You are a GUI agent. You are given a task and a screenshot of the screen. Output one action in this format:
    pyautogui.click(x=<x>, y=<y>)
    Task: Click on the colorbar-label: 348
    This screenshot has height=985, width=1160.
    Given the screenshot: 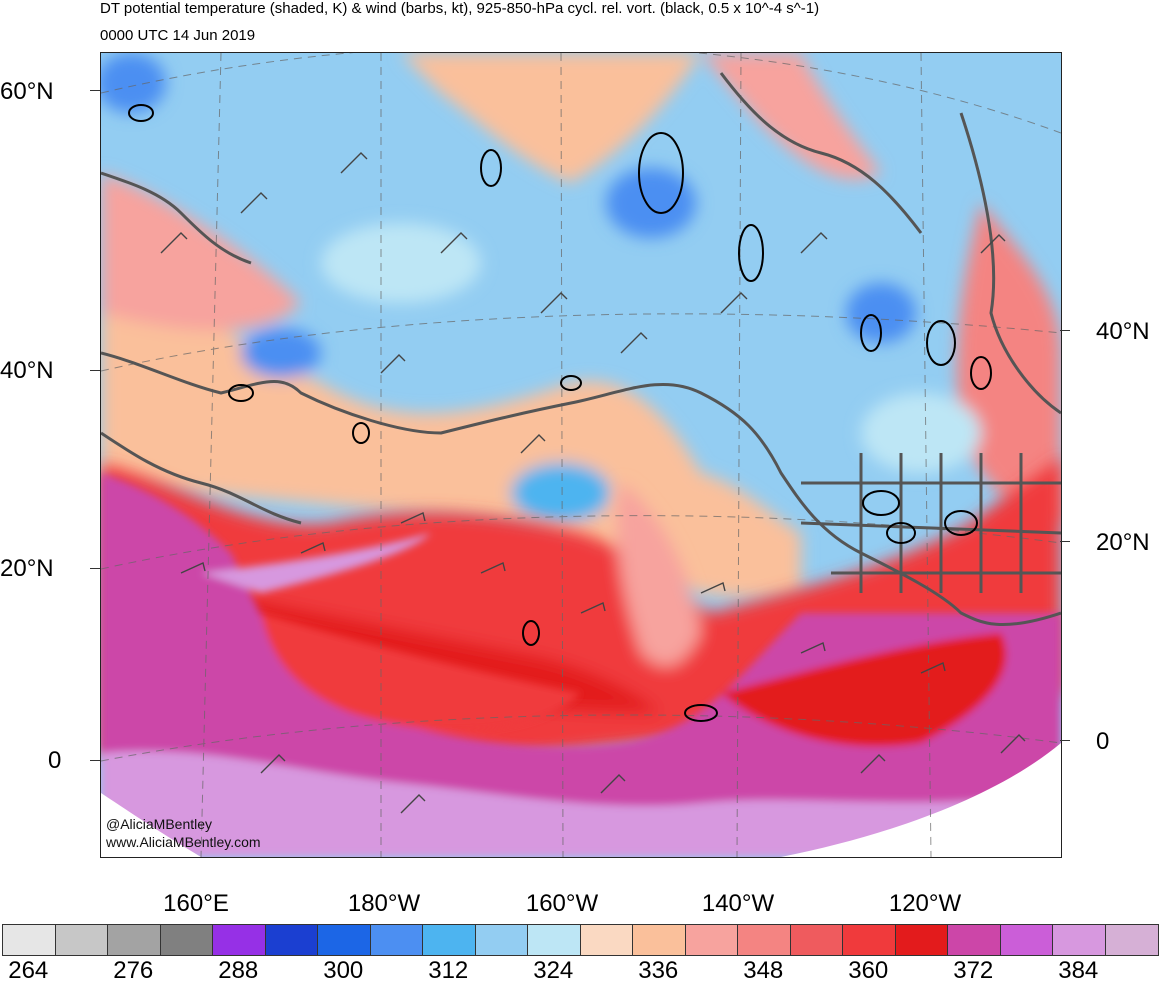 What is the action you would take?
    pyautogui.click(x=763, y=970)
    